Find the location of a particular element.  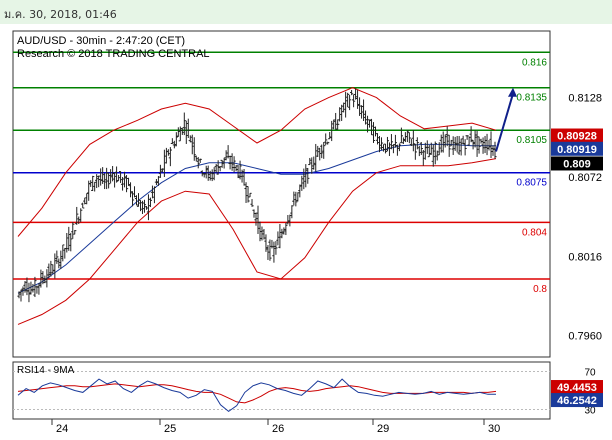

rsi-y-label: 70 is located at coordinates (590, 373).